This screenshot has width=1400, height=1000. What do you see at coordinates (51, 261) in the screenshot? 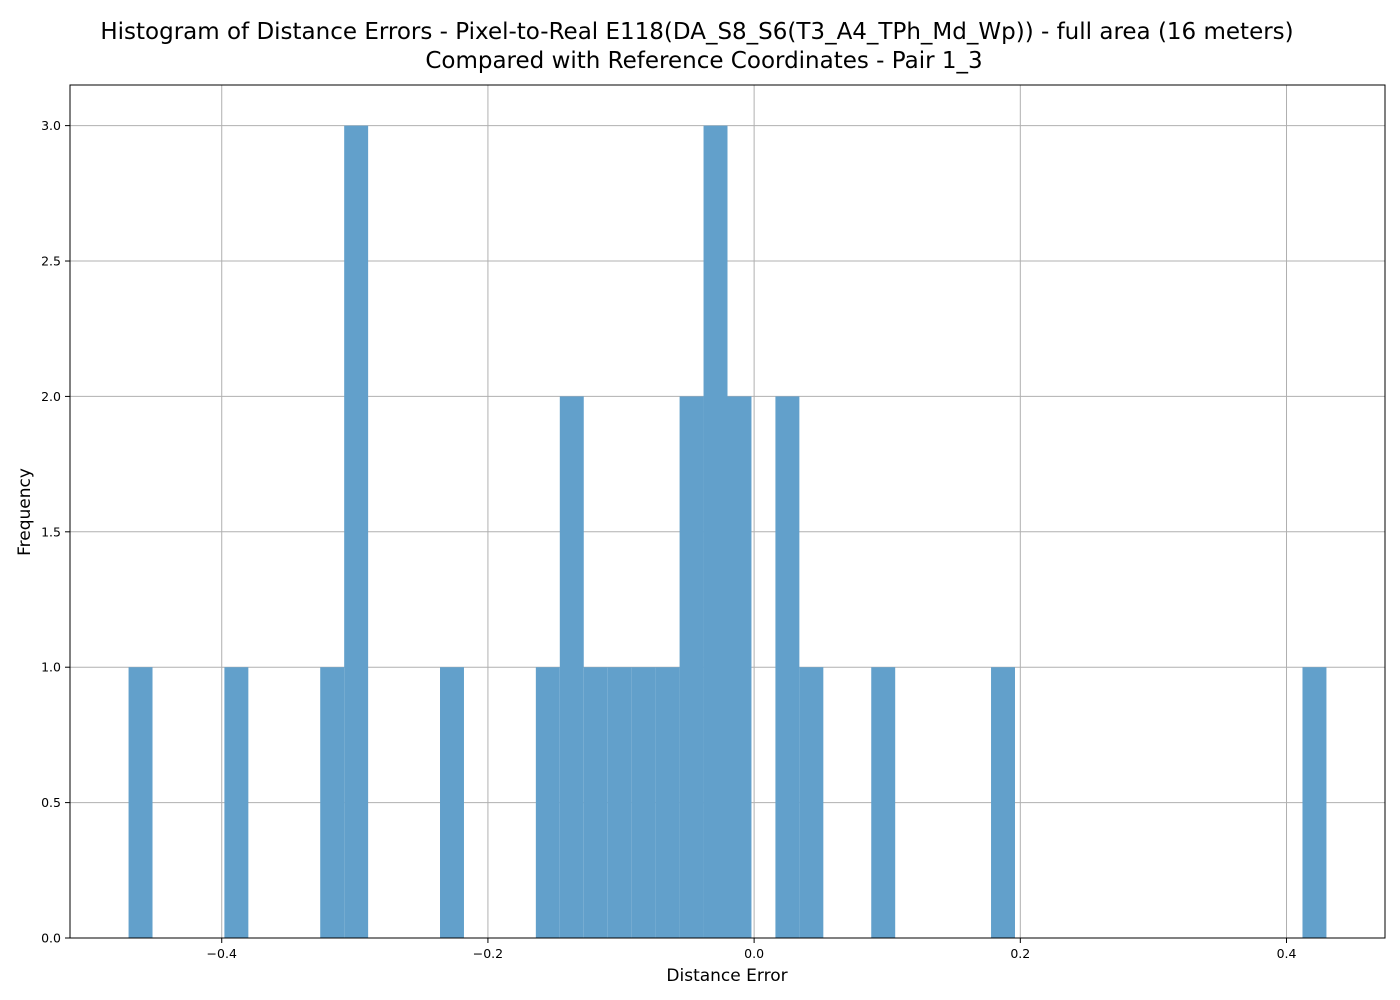
I see `y-tick-label: 2.5` at bounding box center [51, 261].